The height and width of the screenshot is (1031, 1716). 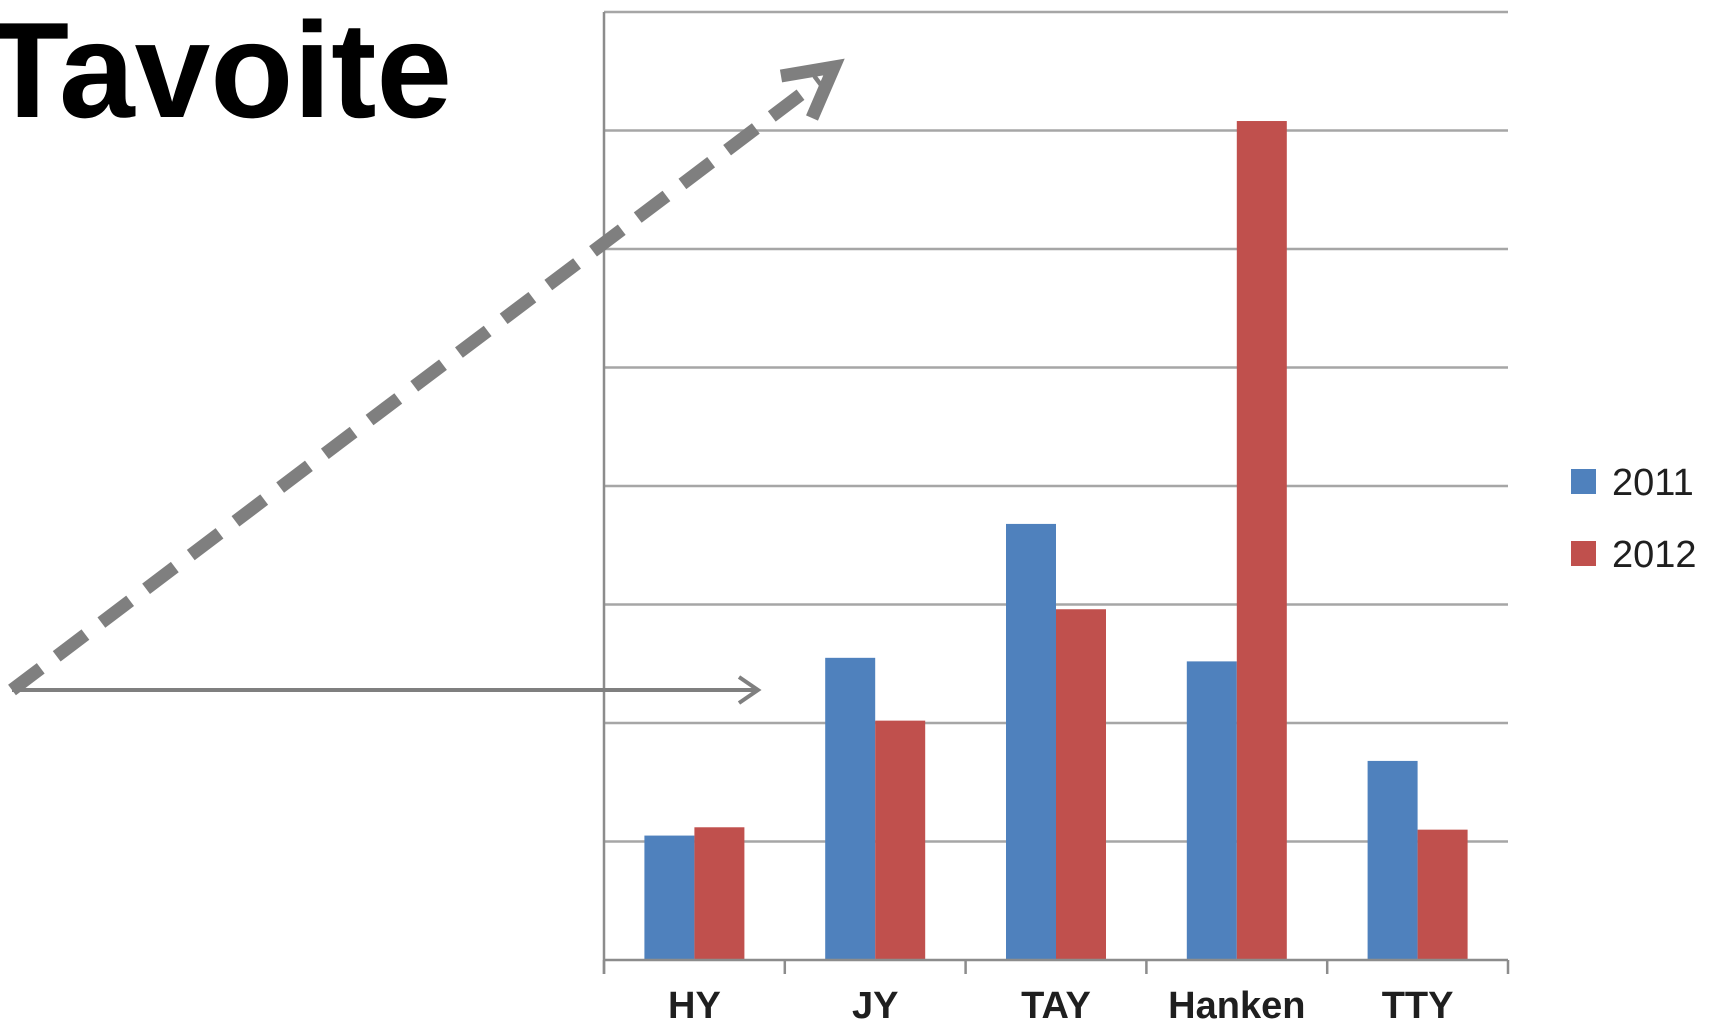 I want to click on bar-jy-2012, so click(x=900, y=840).